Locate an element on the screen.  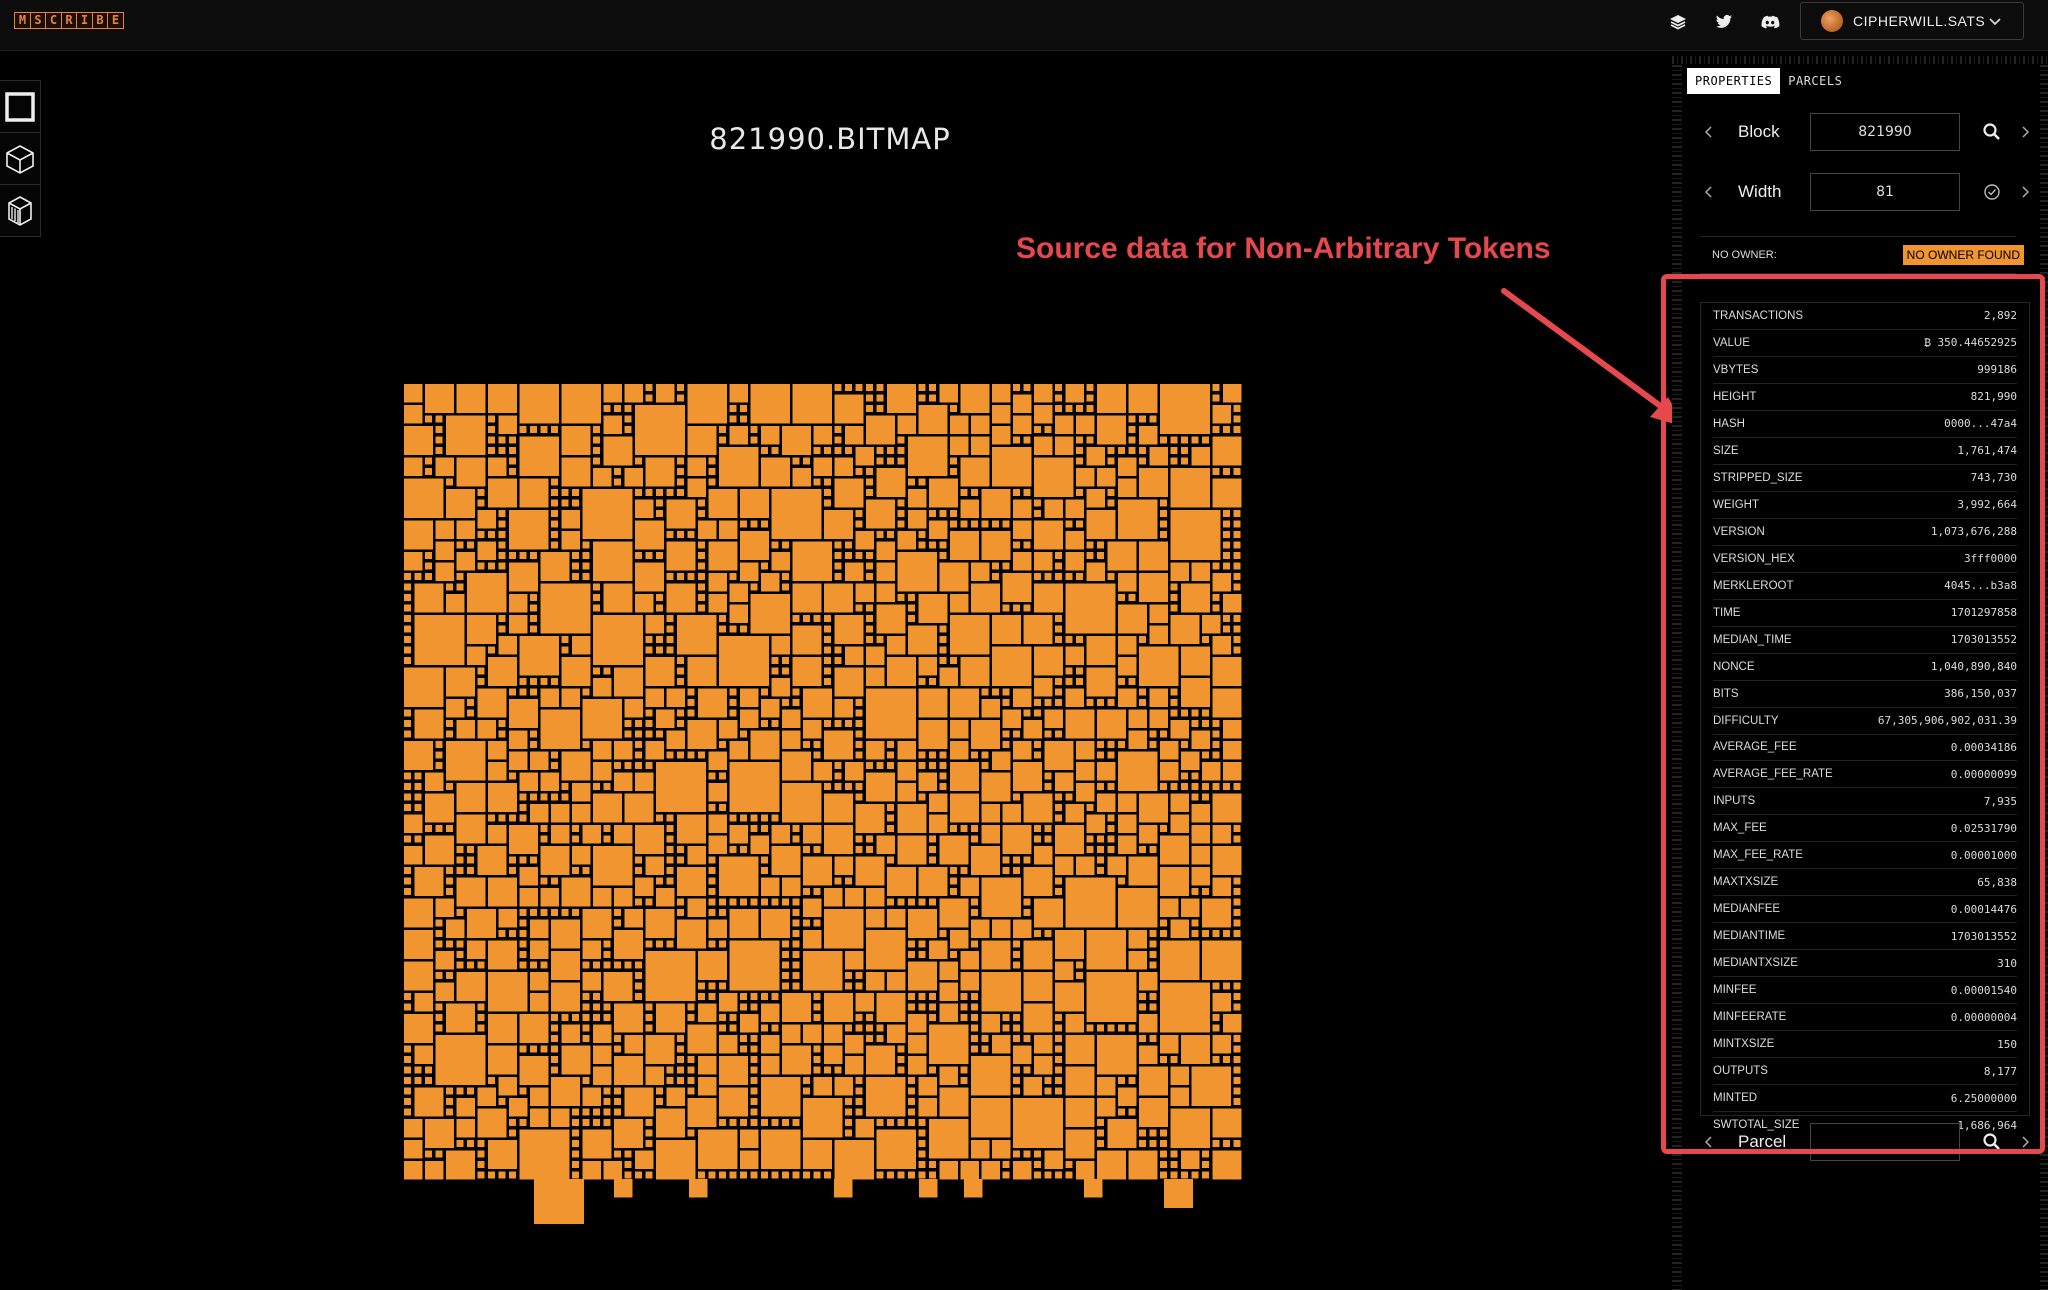
width-input is located at coordinates (1885, 192).